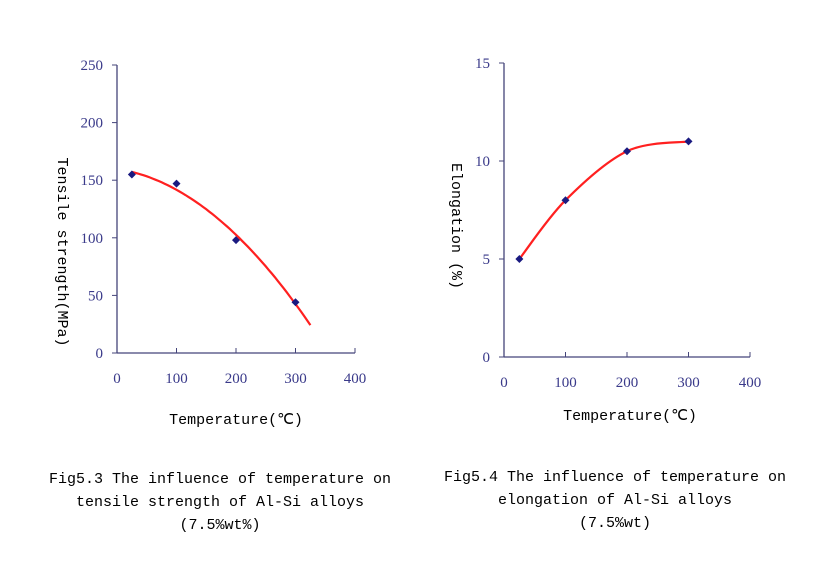 Image resolution: width=817 pixels, height=571 pixels. I want to click on y-tick-label: 5, so click(487, 260).